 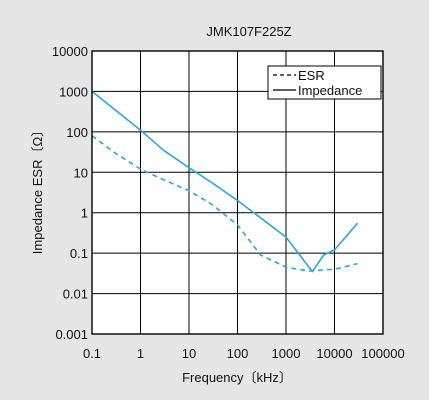 I want to click on legend-label-esr: ESR, so click(x=311, y=75).